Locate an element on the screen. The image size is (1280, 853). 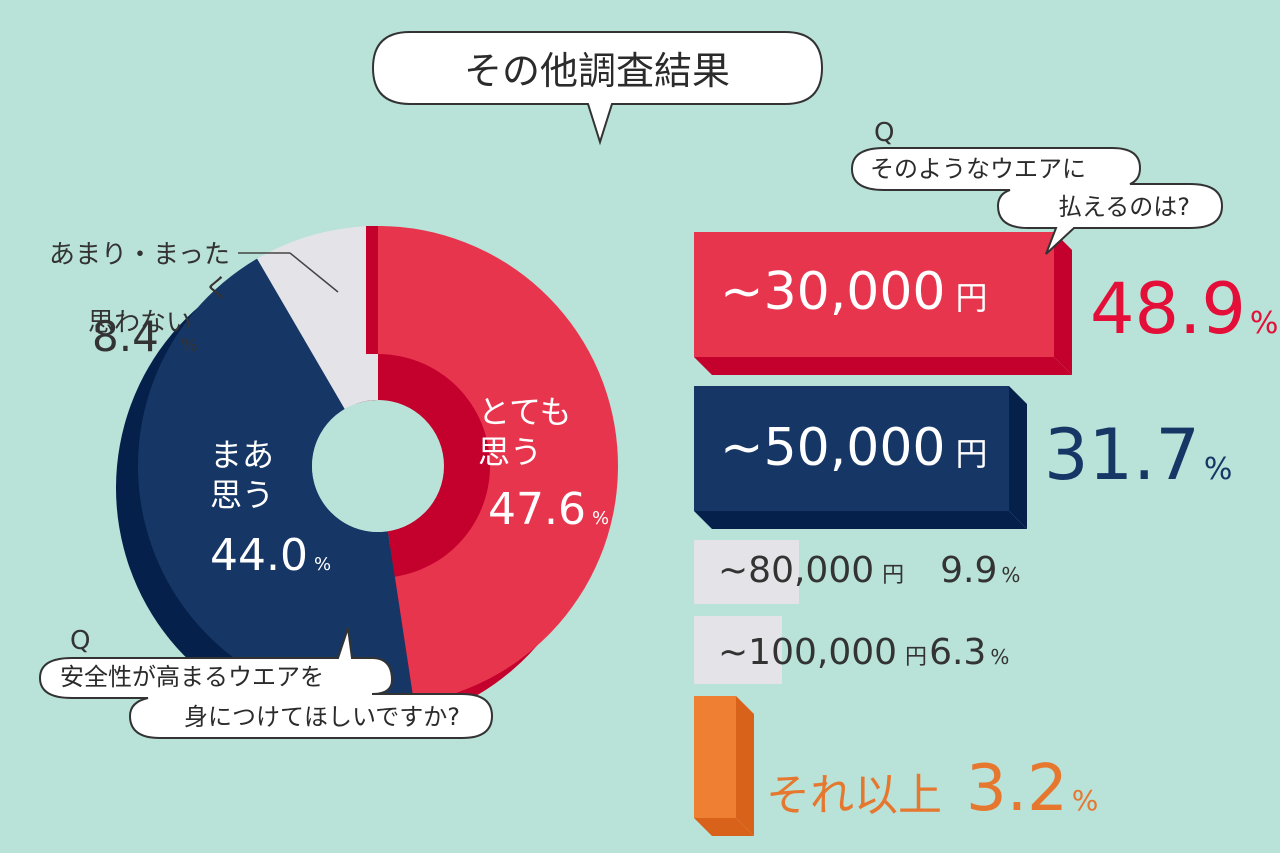
bar-unit-50000: % is located at coordinates (1218, 469).